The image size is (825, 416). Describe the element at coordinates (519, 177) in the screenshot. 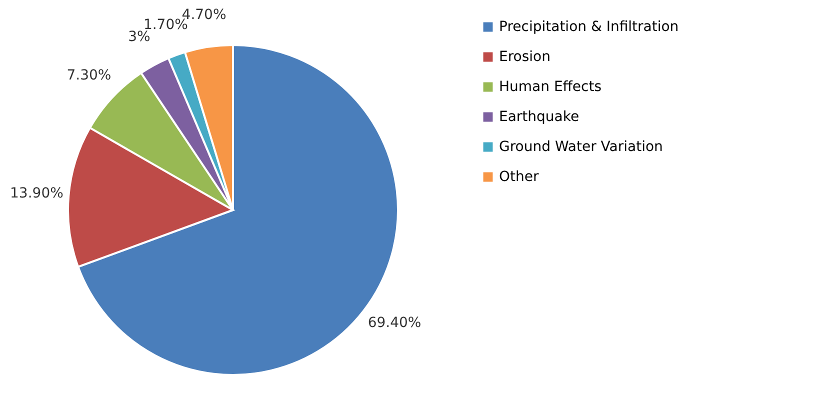

I see `legend-label: Other` at that location.